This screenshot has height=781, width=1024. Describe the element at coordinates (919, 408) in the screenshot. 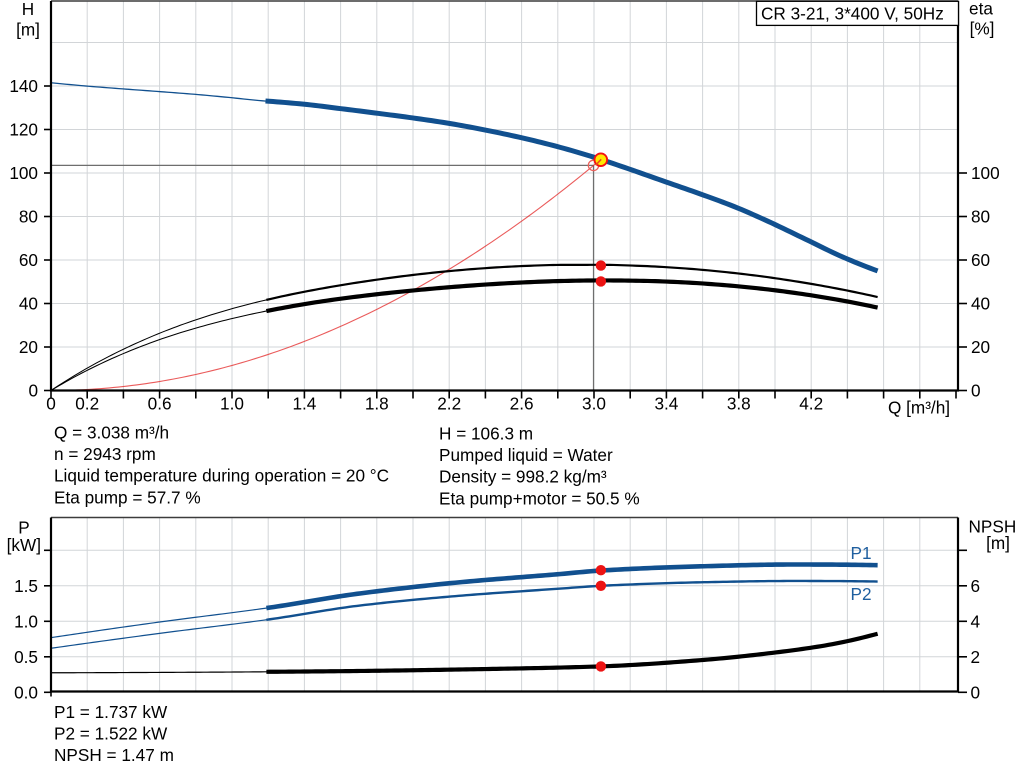

I see `svg-text: Q [m³/h]` at that location.